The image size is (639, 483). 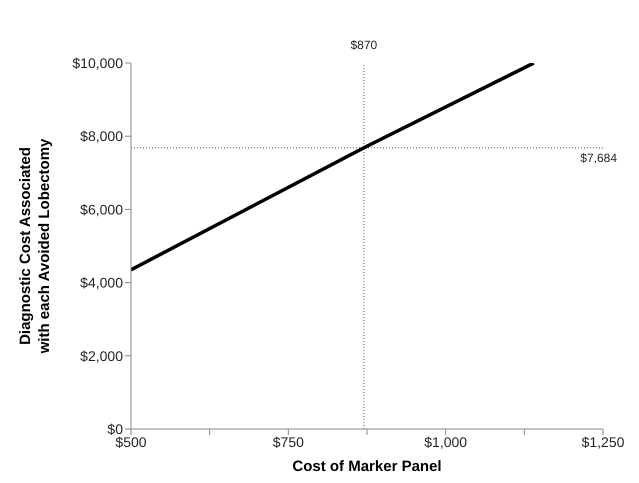 I want to click on x-axis-title: Cost of Marker Panel, so click(x=367, y=466).